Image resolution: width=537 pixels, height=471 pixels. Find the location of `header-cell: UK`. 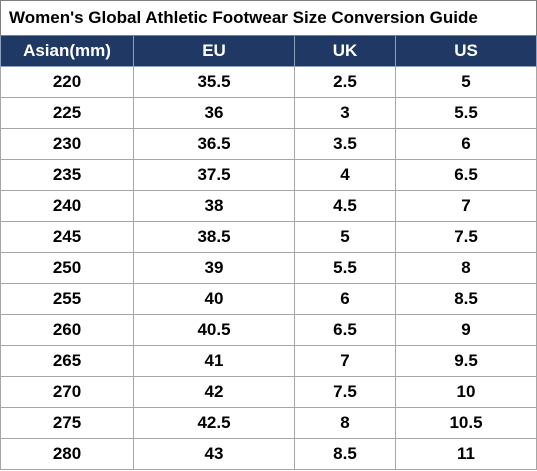

header-cell: UK is located at coordinates (345, 51).